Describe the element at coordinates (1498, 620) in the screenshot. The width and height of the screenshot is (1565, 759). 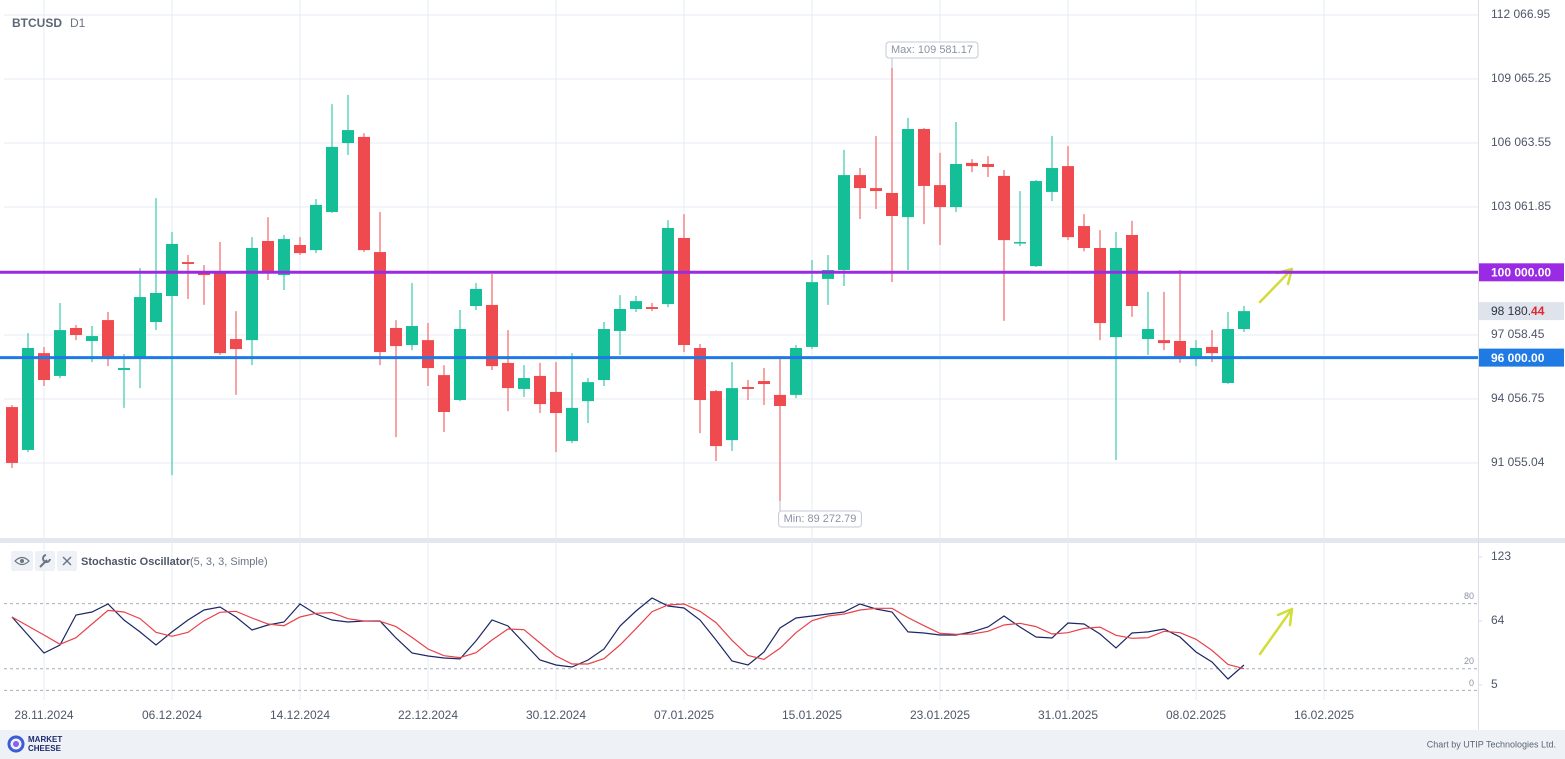
I see `y-tick-label: 64` at that location.